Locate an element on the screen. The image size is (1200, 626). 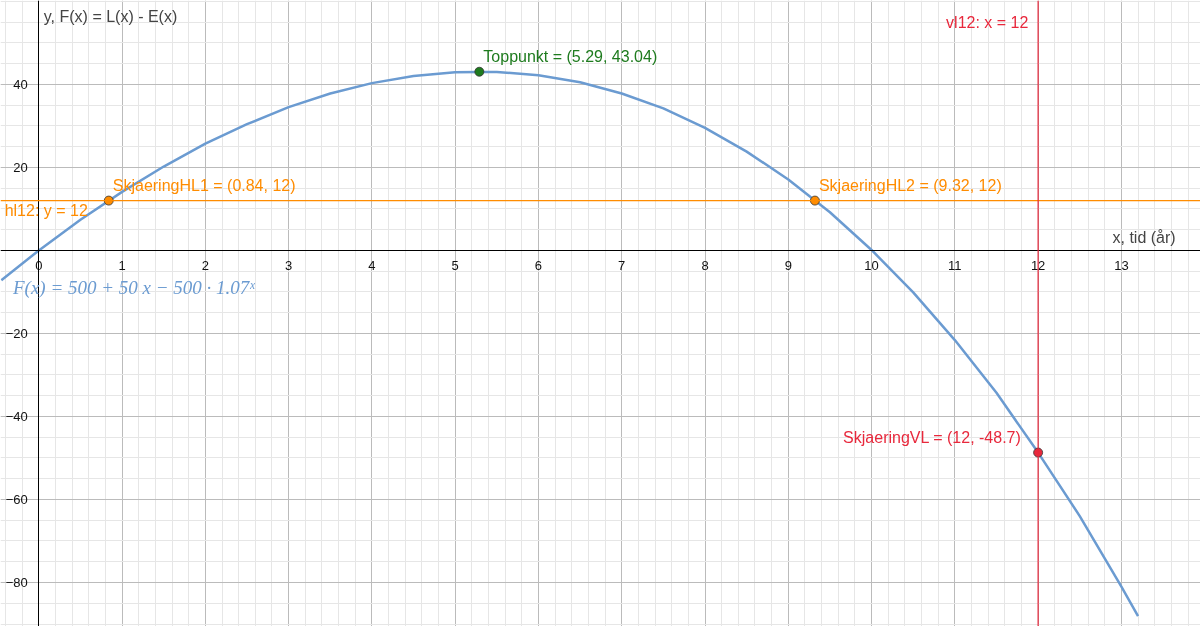
ref-line-label: hl12: y = 12 is located at coordinates (46, 210).